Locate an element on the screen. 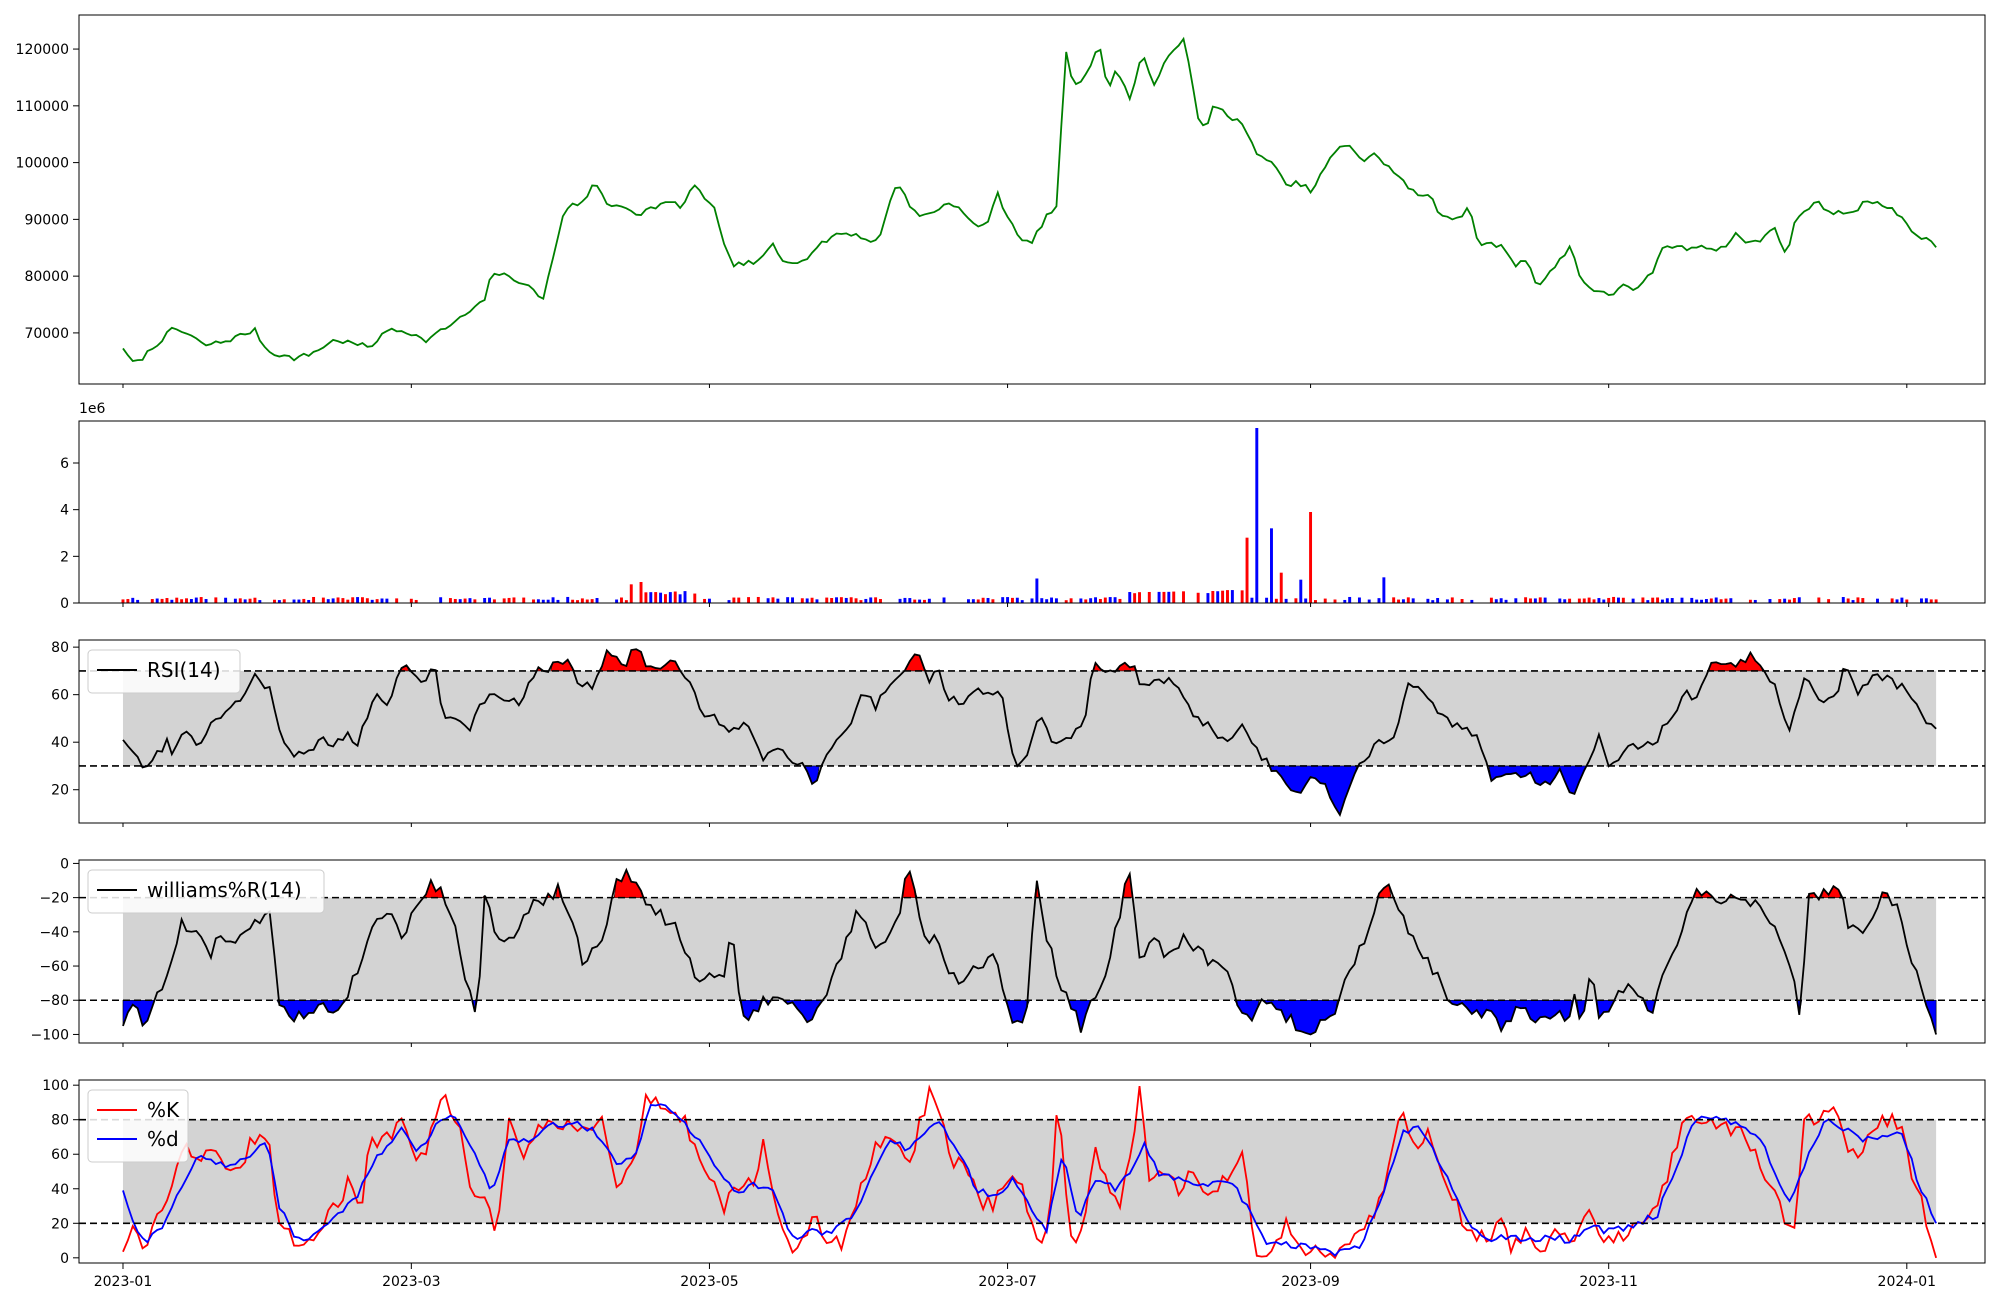  stoch-legend-label: %d is located at coordinates (163, 1139).